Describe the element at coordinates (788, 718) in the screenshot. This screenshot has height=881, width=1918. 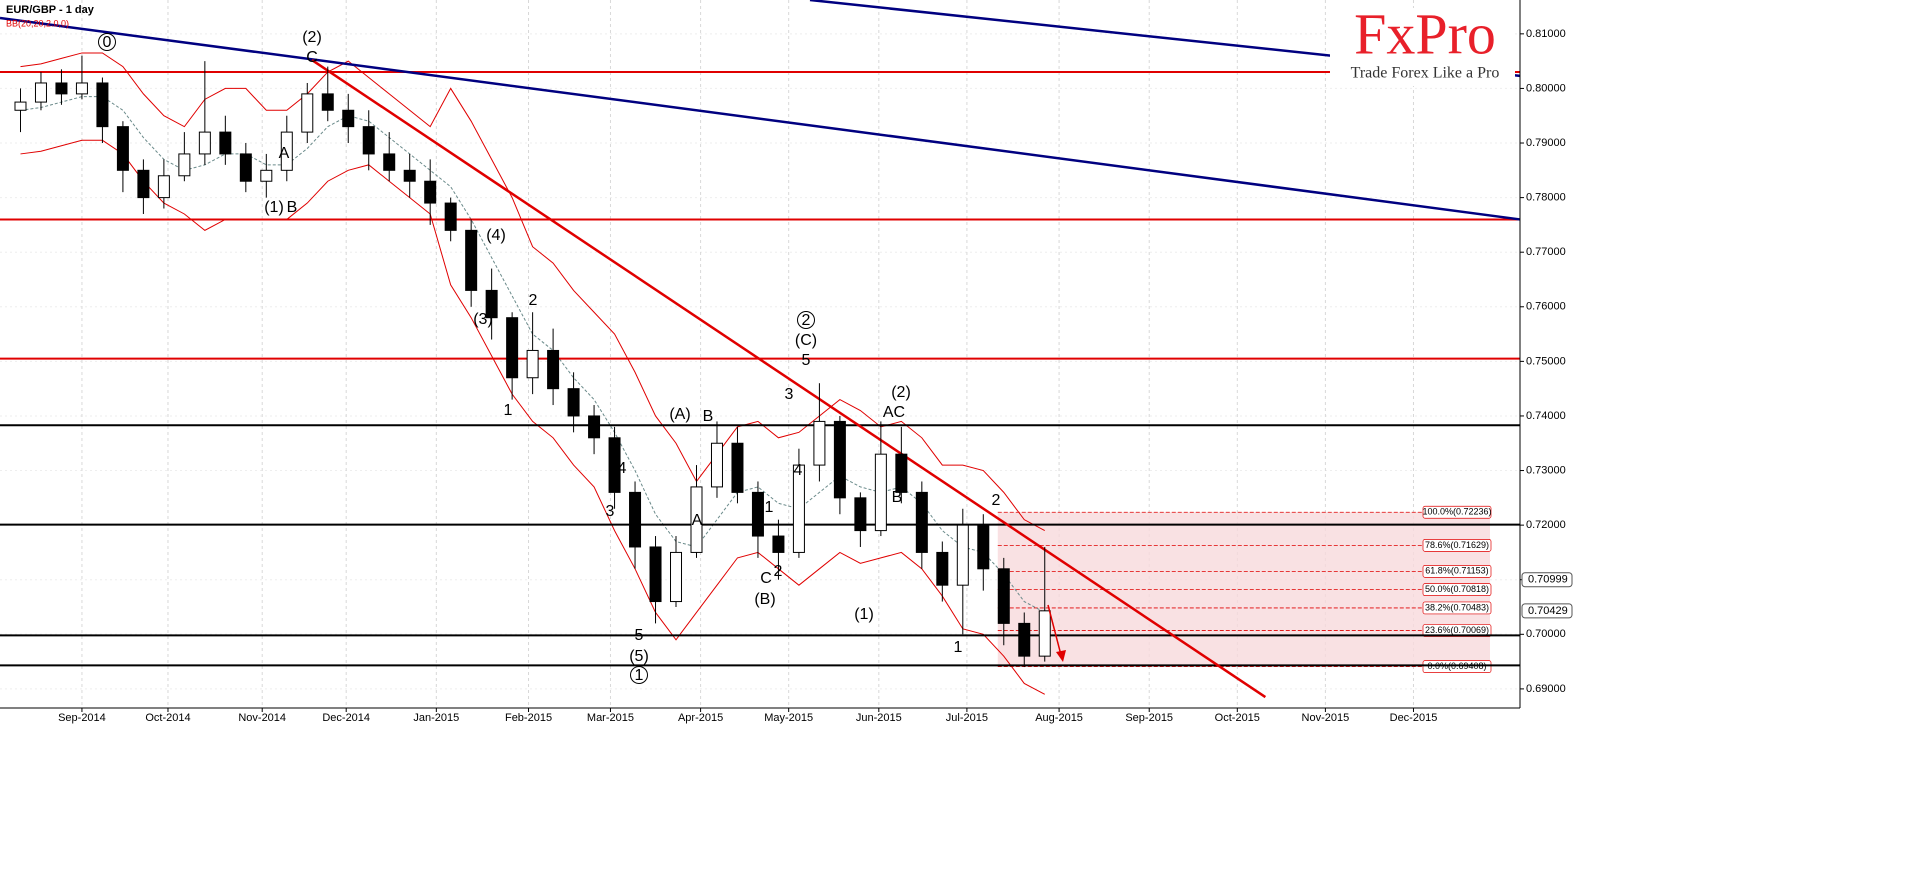
I see `x-tick-label: May-2015` at that location.